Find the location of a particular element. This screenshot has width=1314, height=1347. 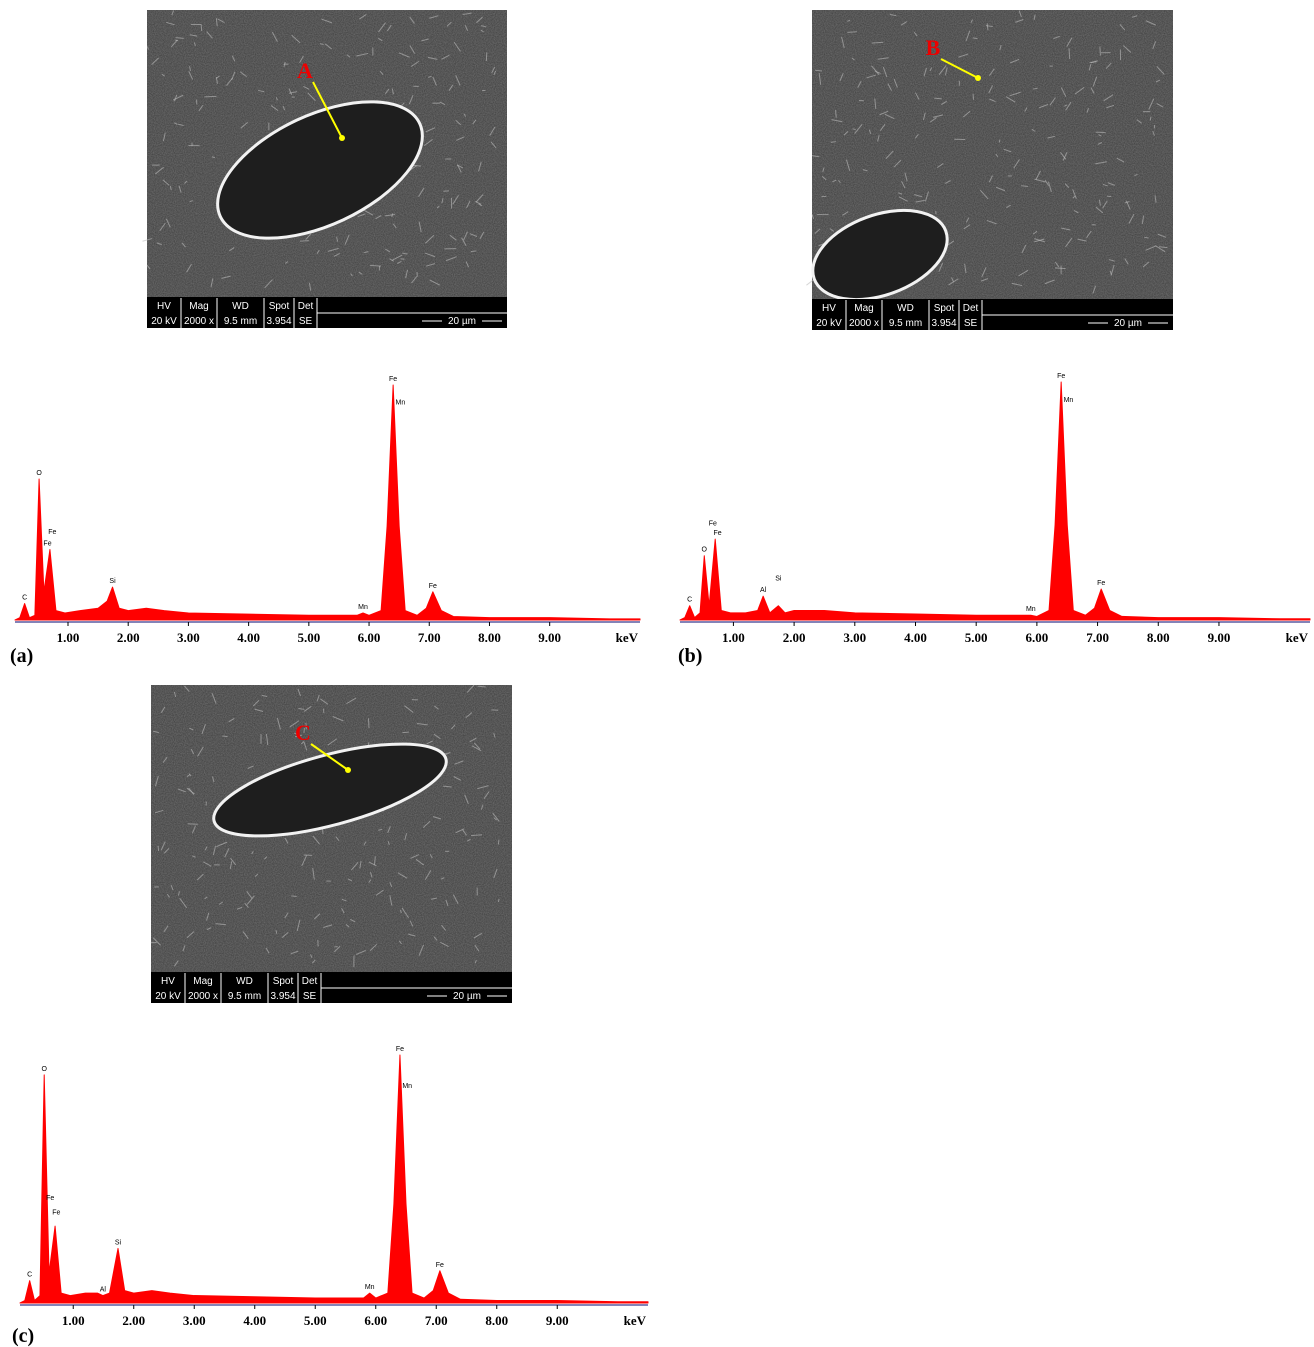

info-value: SE is located at coordinates (310, 996).